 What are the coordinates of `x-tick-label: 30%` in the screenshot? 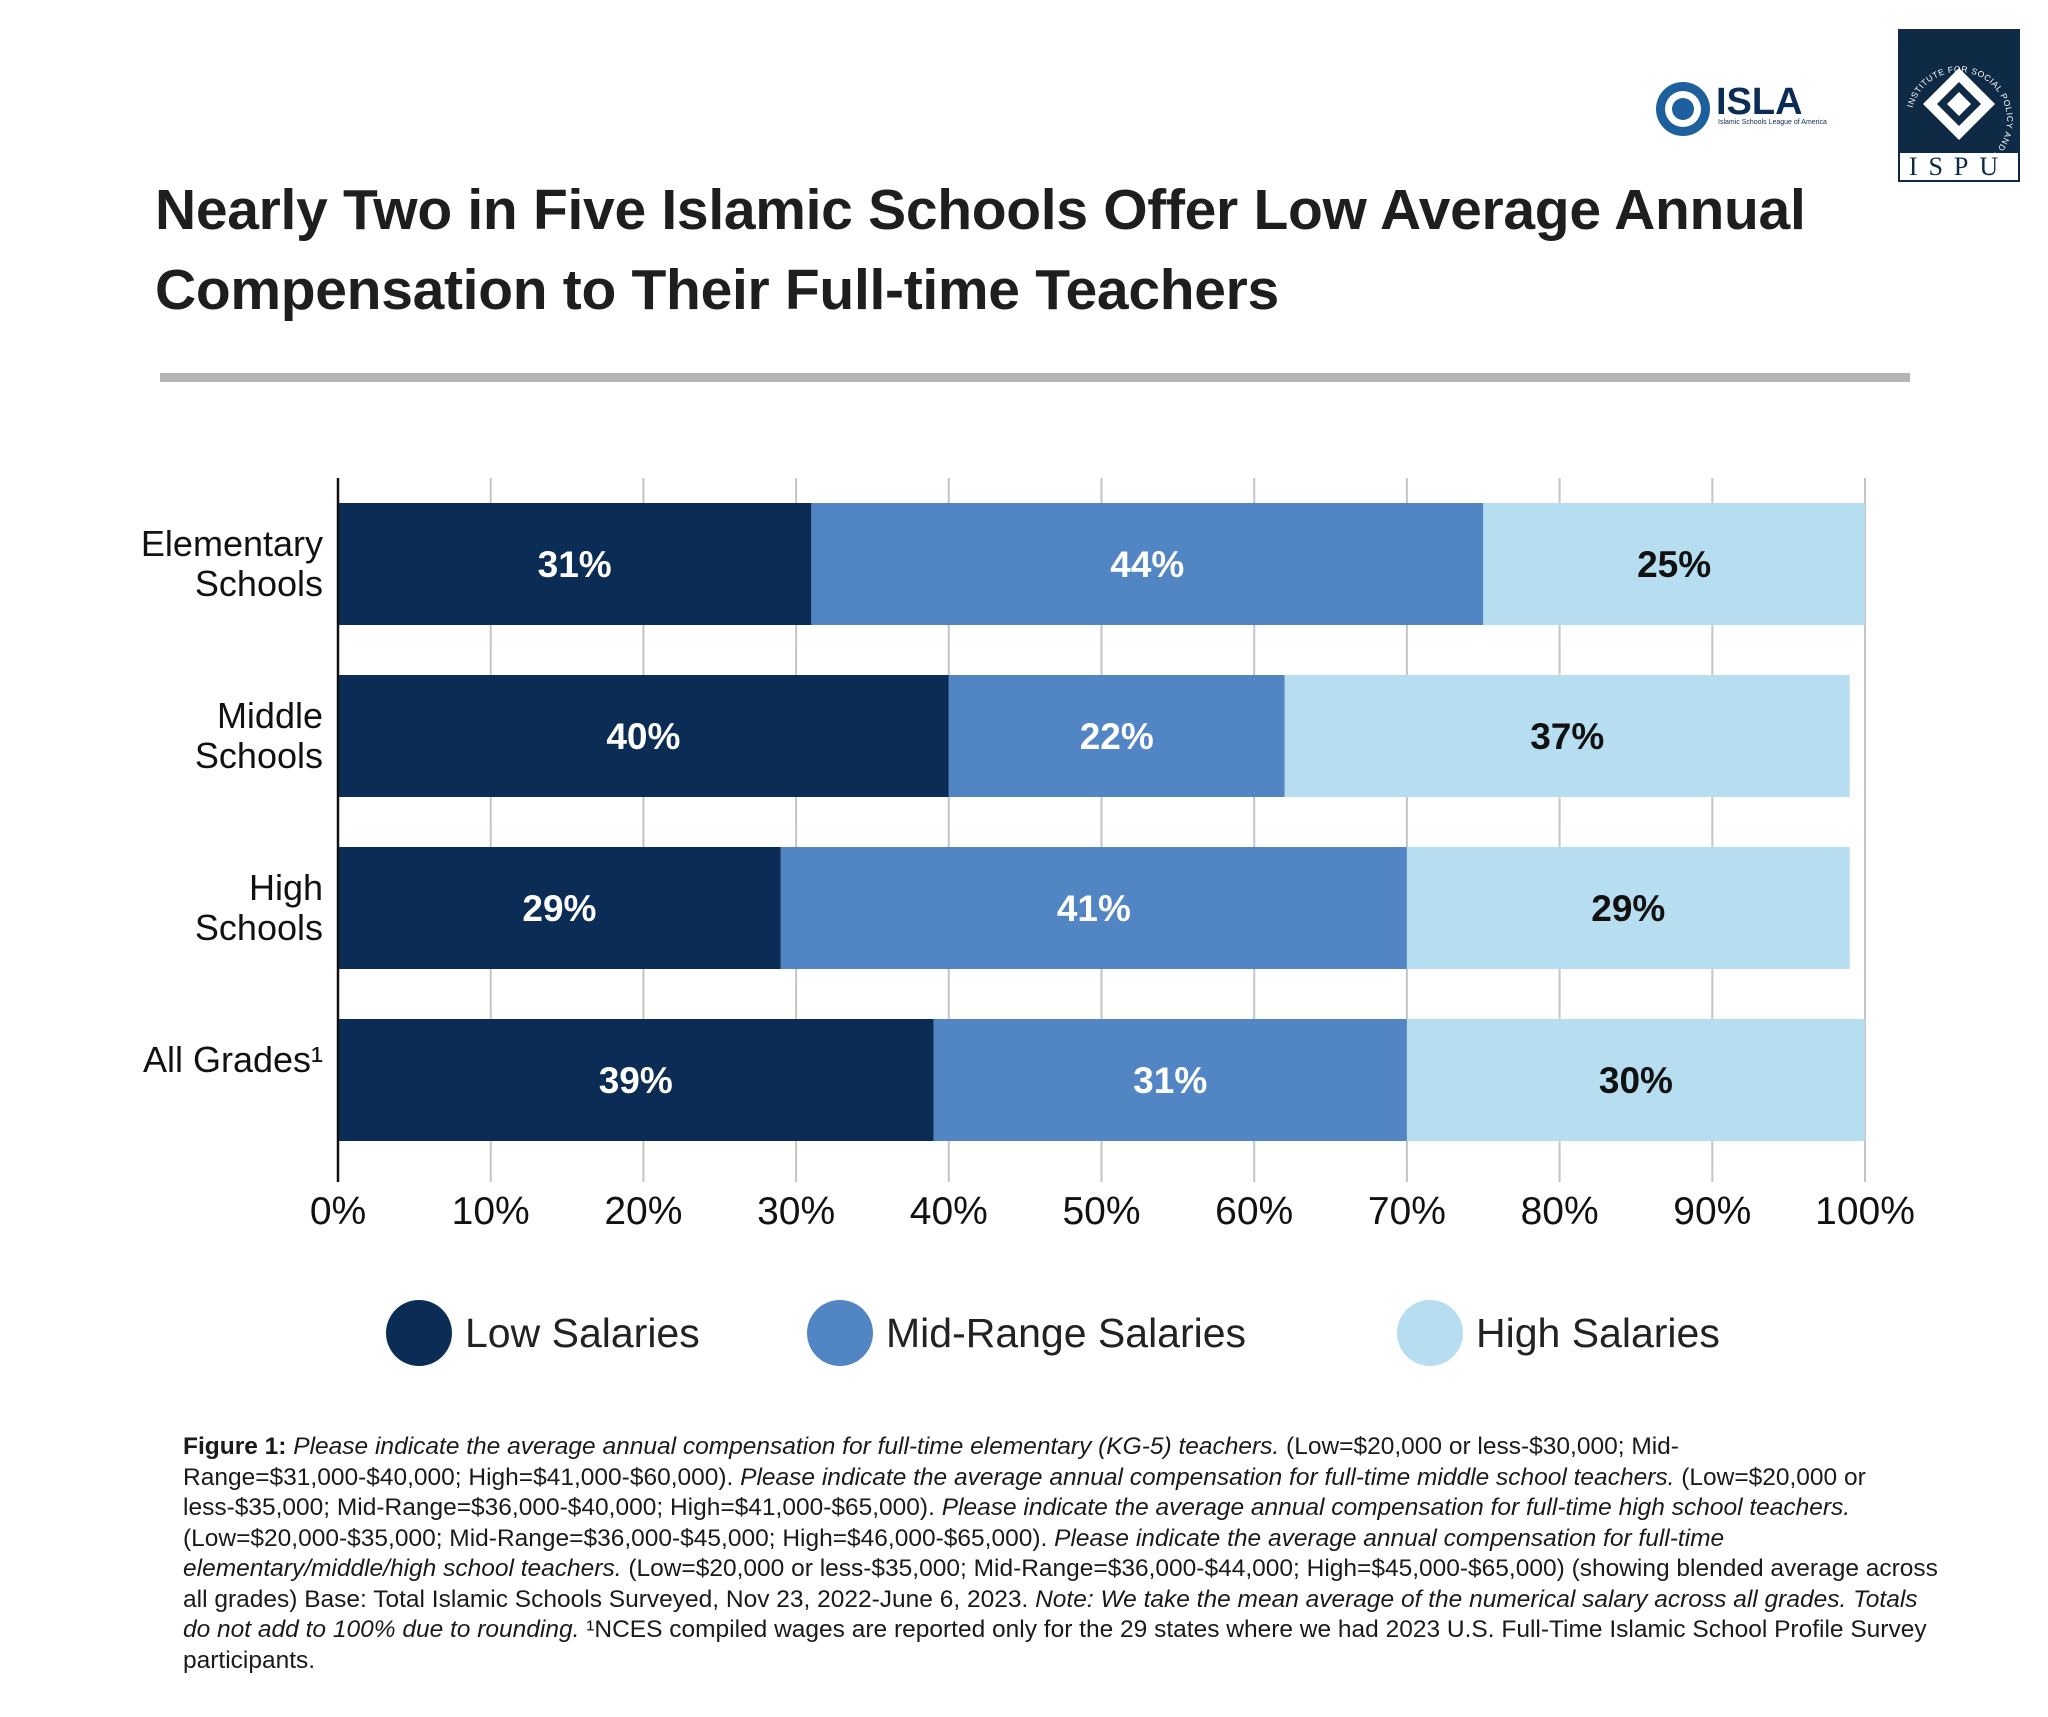 It's located at (796, 1211).